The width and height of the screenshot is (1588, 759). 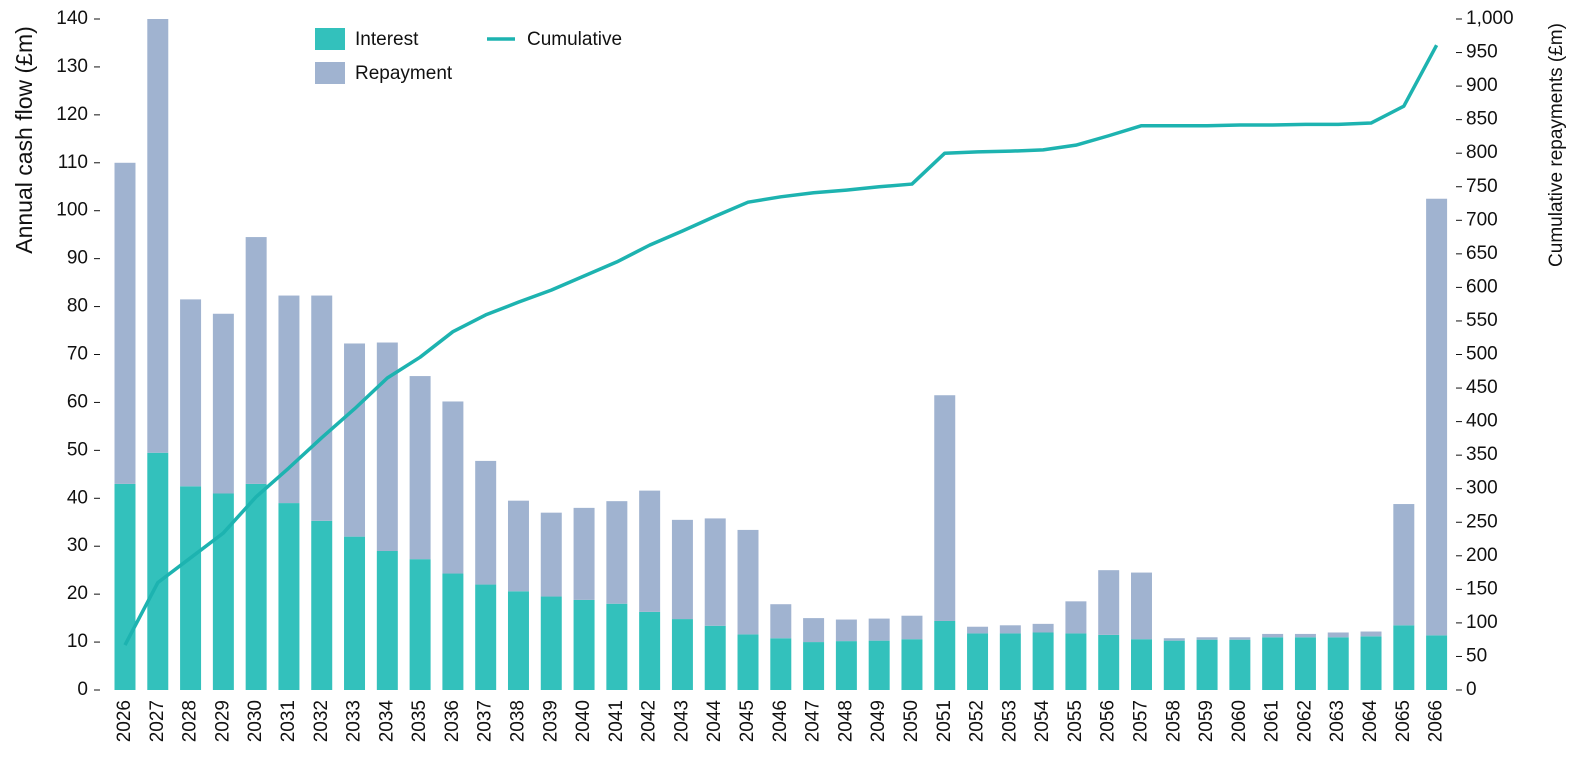 What do you see at coordinates (780, 721) in the screenshot?
I see `x-tick-label: 2046` at bounding box center [780, 721].